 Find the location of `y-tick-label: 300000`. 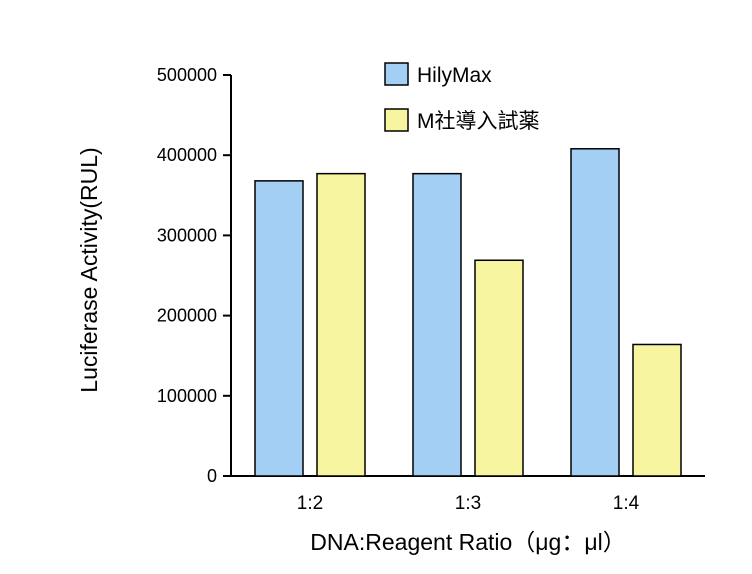

y-tick-label: 300000 is located at coordinates (187, 235).